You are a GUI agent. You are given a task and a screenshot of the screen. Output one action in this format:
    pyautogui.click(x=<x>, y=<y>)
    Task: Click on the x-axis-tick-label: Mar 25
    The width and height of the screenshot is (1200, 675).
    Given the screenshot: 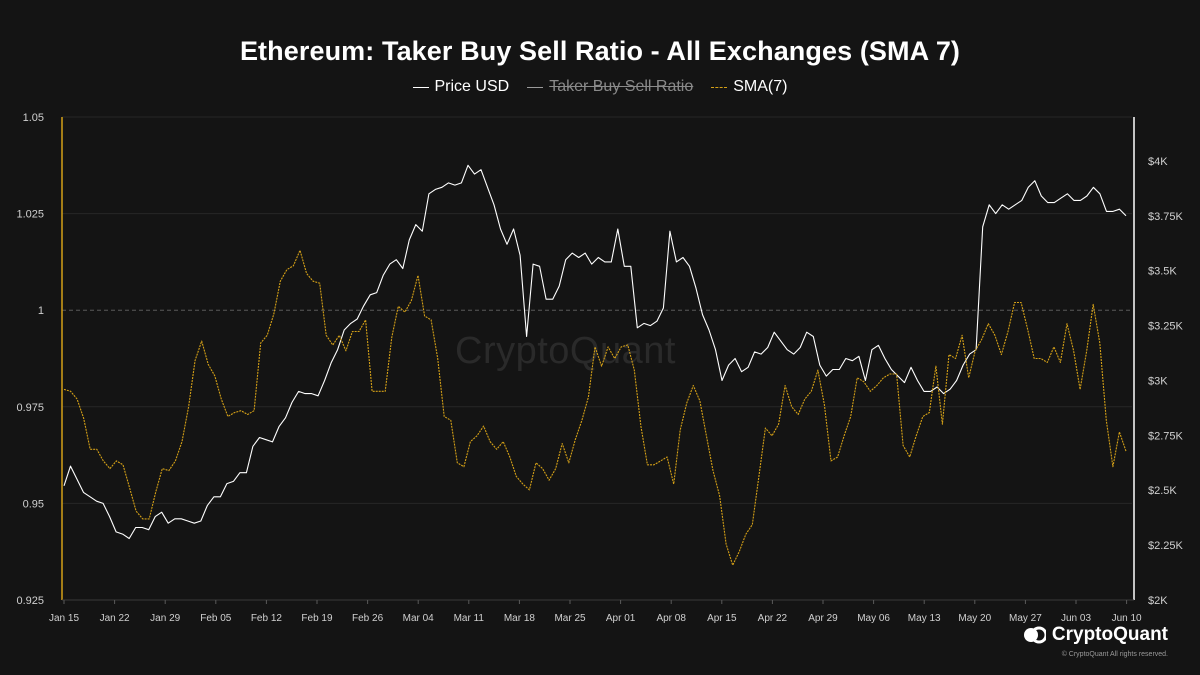 What is the action you would take?
    pyautogui.click(x=570, y=618)
    